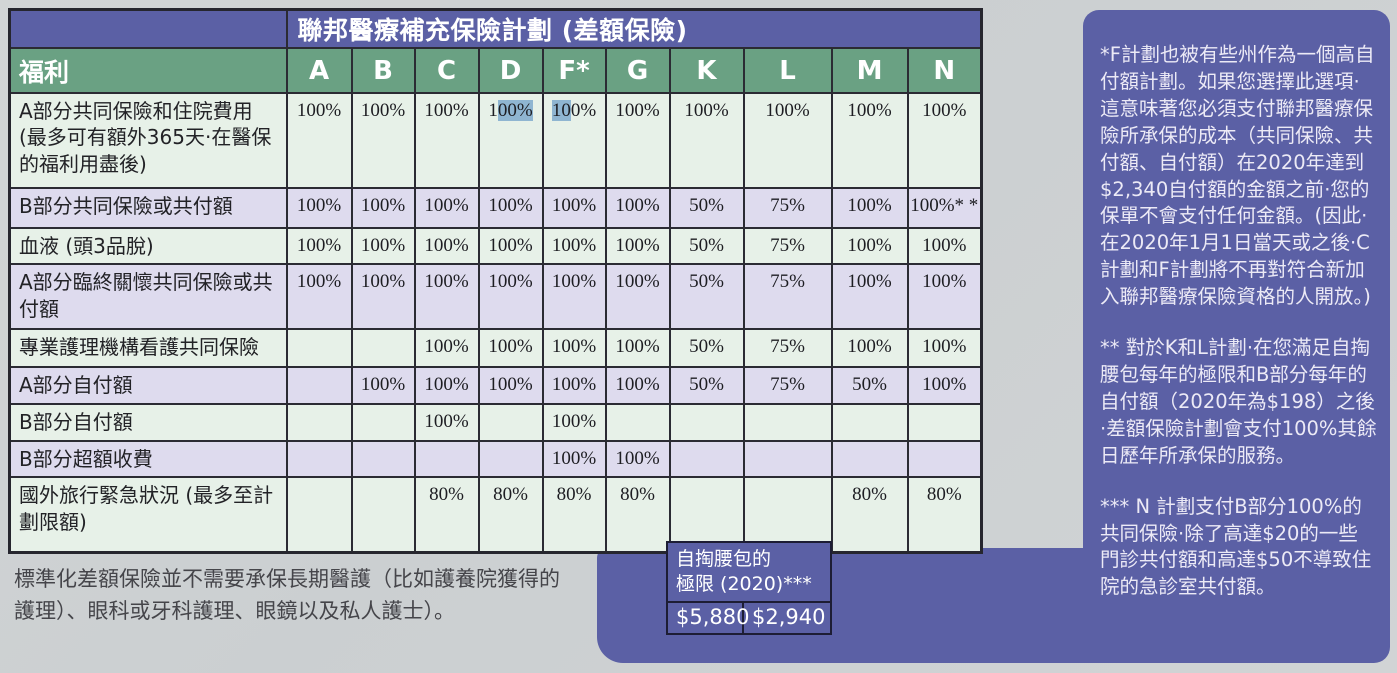 The width and height of the screenshot is (1397, 673). What do you see at coordinates (510, 70) in the screenshot?
I see `plan-column-d: D` at bounding box center [510, 70].